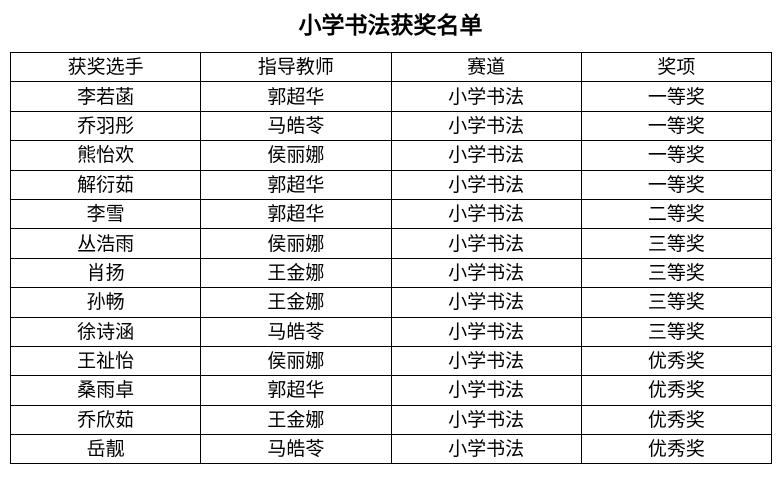 The height and width of the screenshot is (482, 781). I want to click on table-row: 徐诗涵 马皓苓 小学书法 三等奖, so click(391, 331).